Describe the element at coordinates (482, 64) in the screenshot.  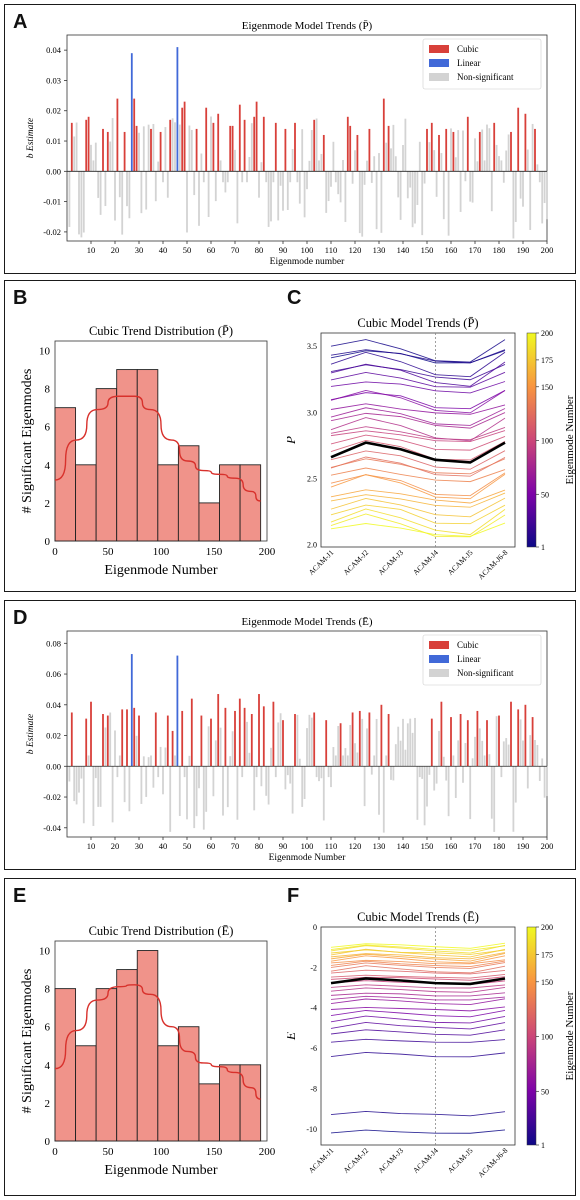
I see `legend-box` at that location.